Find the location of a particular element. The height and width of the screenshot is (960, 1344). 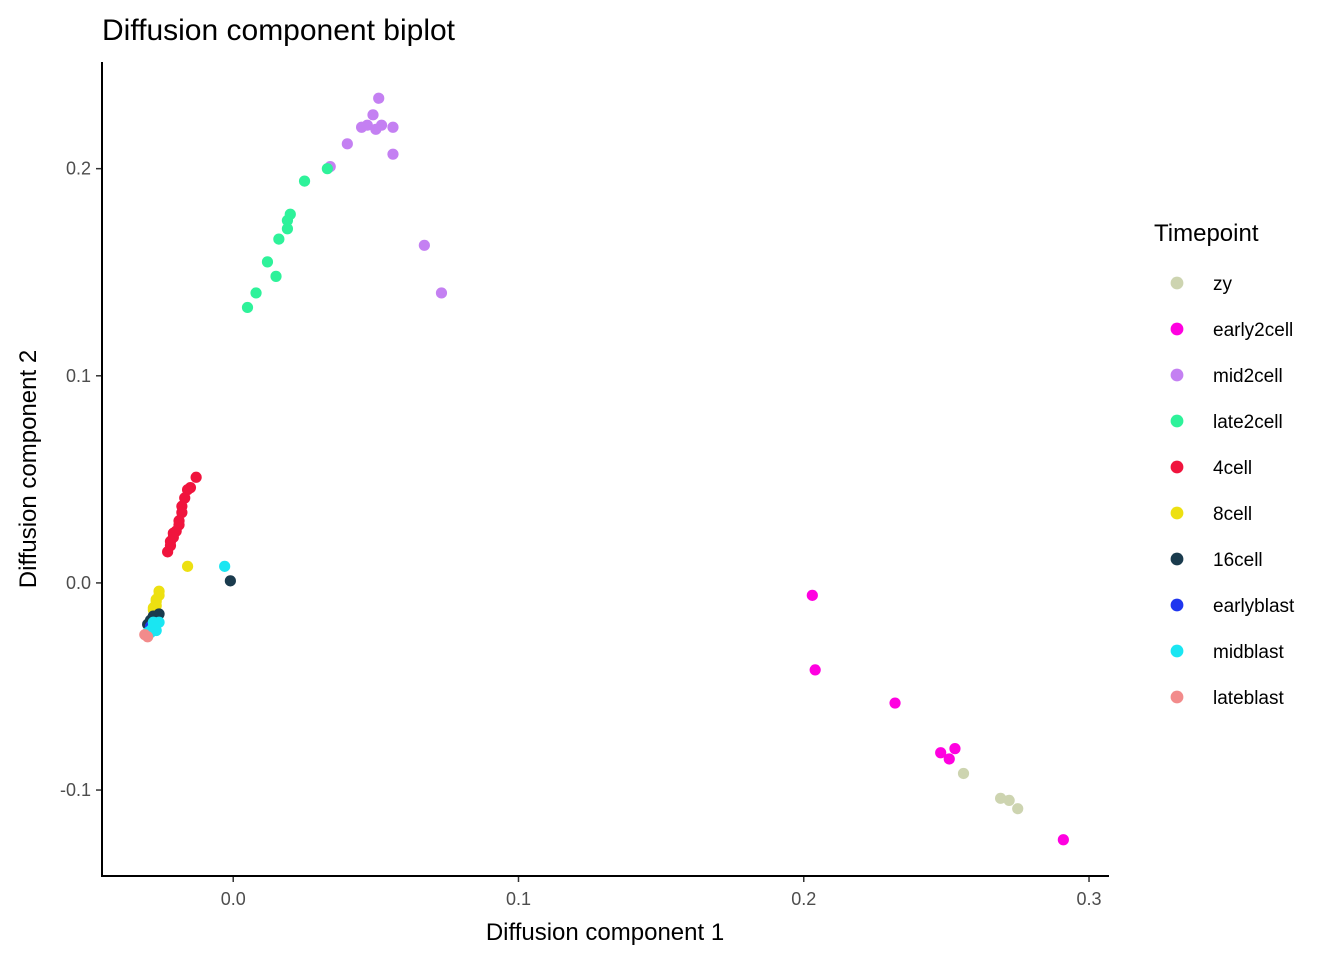

legend-label: lateblast is located at coordinates (1248, 698).